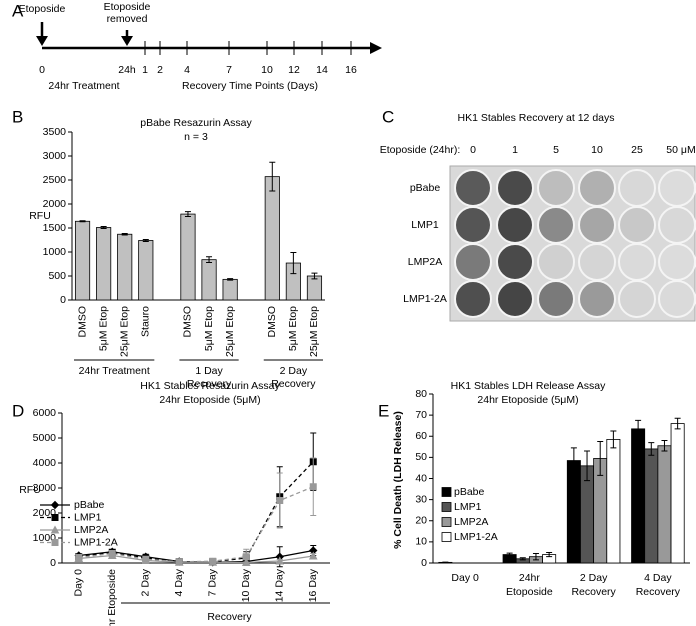  Describe the element at coordinates (313, 585) in the screenshot. I see `x-tick-label: 16 Day` at that location.